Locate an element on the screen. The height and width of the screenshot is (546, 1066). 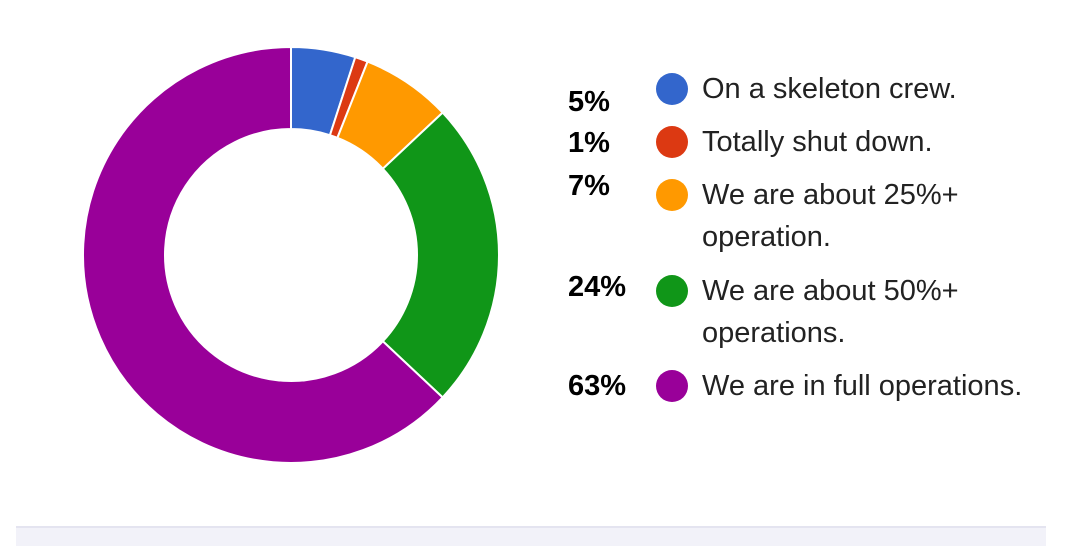
legend-label-25-plus: We are about 25%+ operation. is located at coordinates (830, 216).